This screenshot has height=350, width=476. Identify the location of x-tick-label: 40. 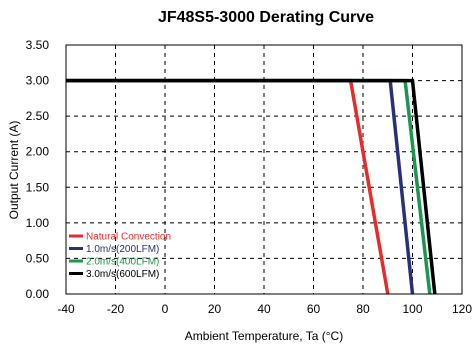
(264, 309).